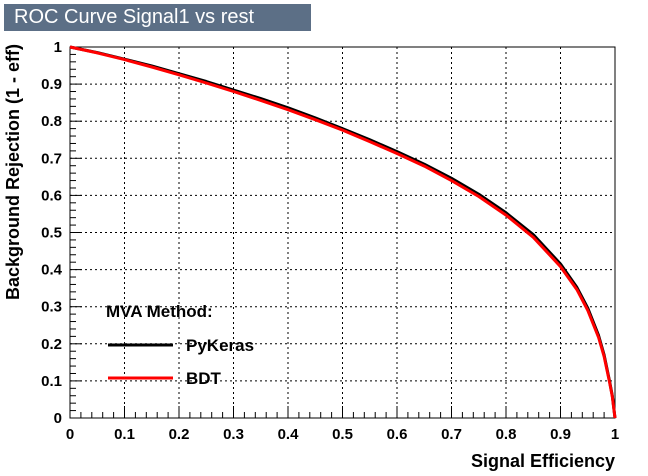 Image resolution: width=648 pixels, height=476 pixels. What do you see at coordinates (58, 47) in the screenshot?
I see `y-tick-label: 1` at bounding box center [58, 47].